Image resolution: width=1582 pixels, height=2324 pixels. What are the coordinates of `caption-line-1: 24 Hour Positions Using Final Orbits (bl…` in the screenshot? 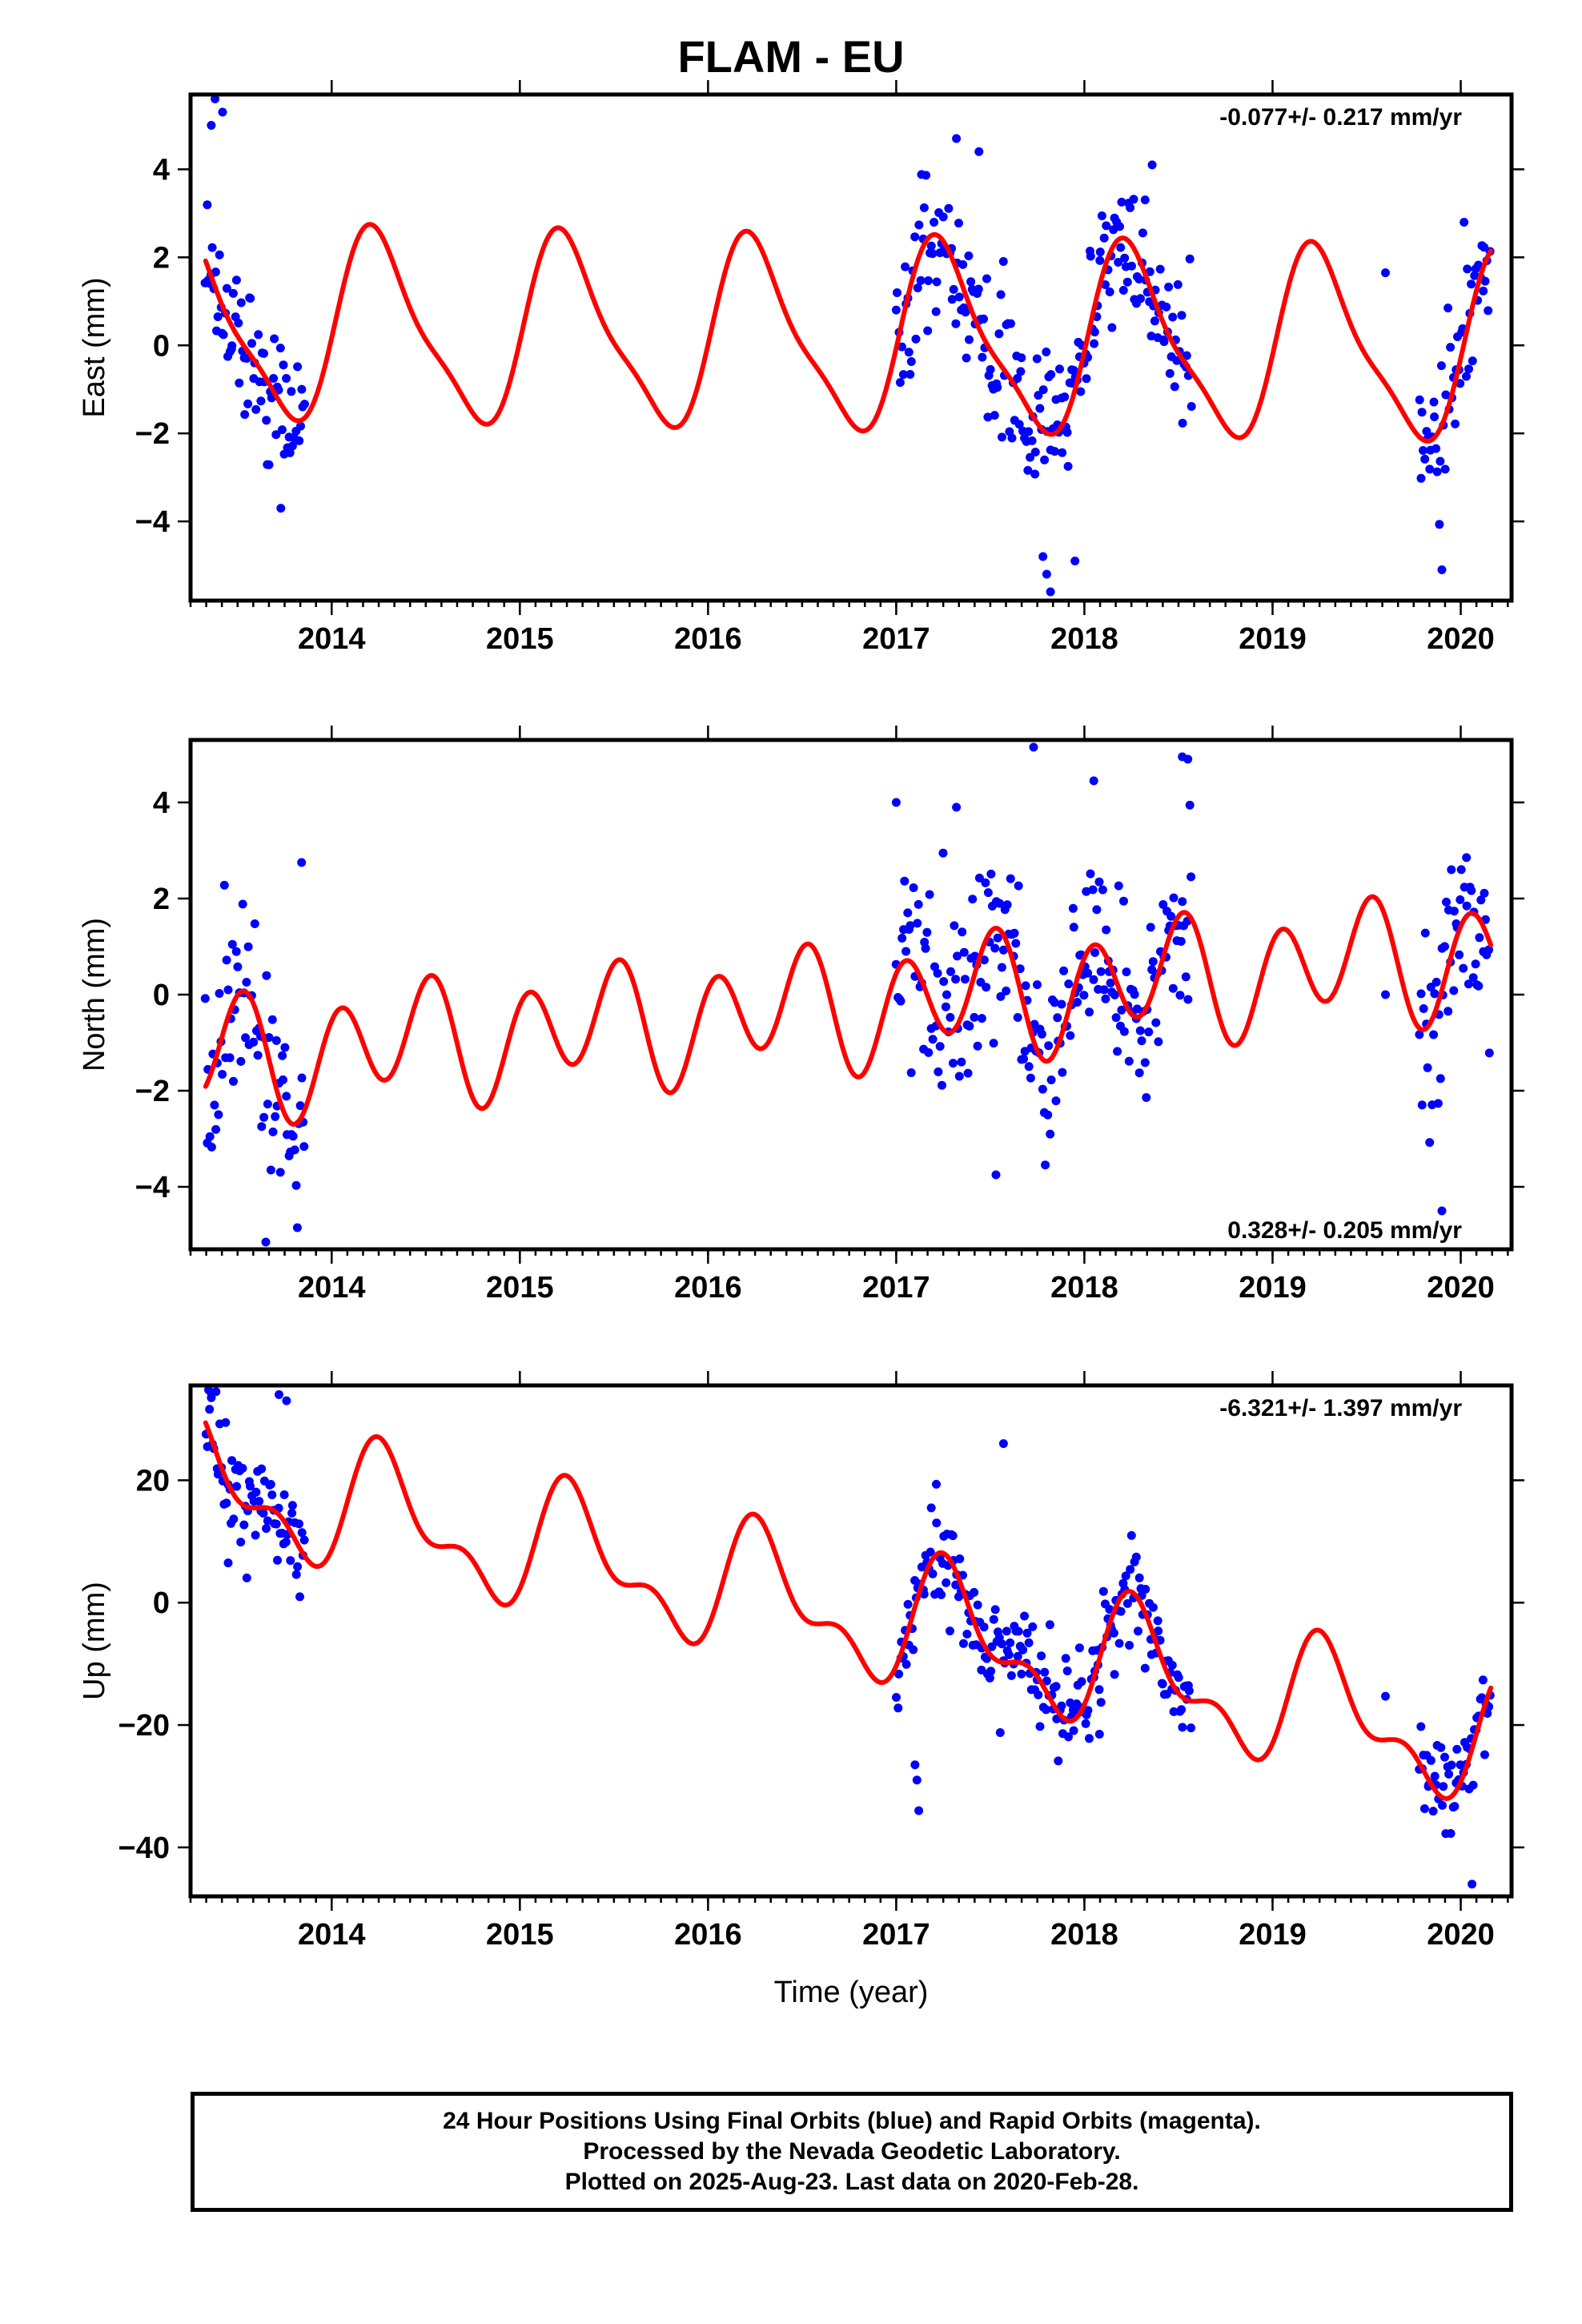 It's located at (852, 2121).